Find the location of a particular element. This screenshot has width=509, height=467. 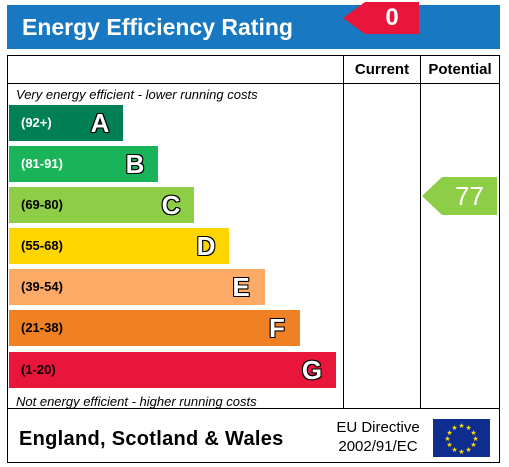

eu-flag-icon: ★ ★ ★ ★ ★ ★ ★ ★ ★ ★ ★ ★ is located at coordinates (461, 438).